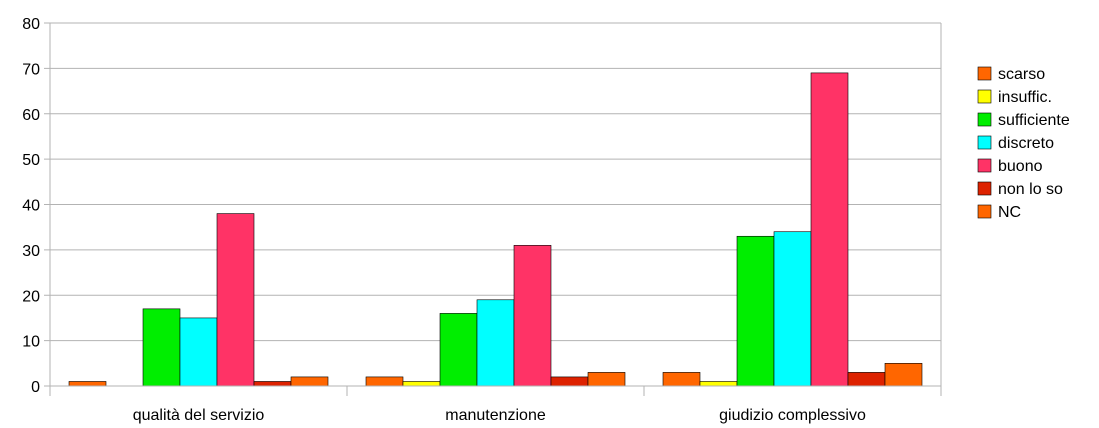 The image size is (1099, 428). What do you see at coordinates (1020, 166) in the screenshot?
I see `legend-label: buono` at bounding box center [1020, 166].